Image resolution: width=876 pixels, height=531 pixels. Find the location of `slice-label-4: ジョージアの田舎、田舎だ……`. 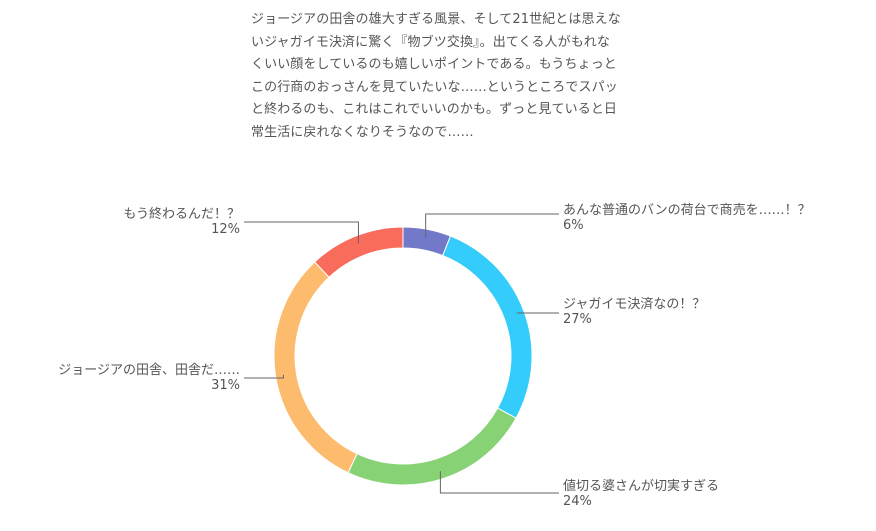

slice-label-4: ジョージアの田舎、田舎だ…… is located at coordinates (149, 370).